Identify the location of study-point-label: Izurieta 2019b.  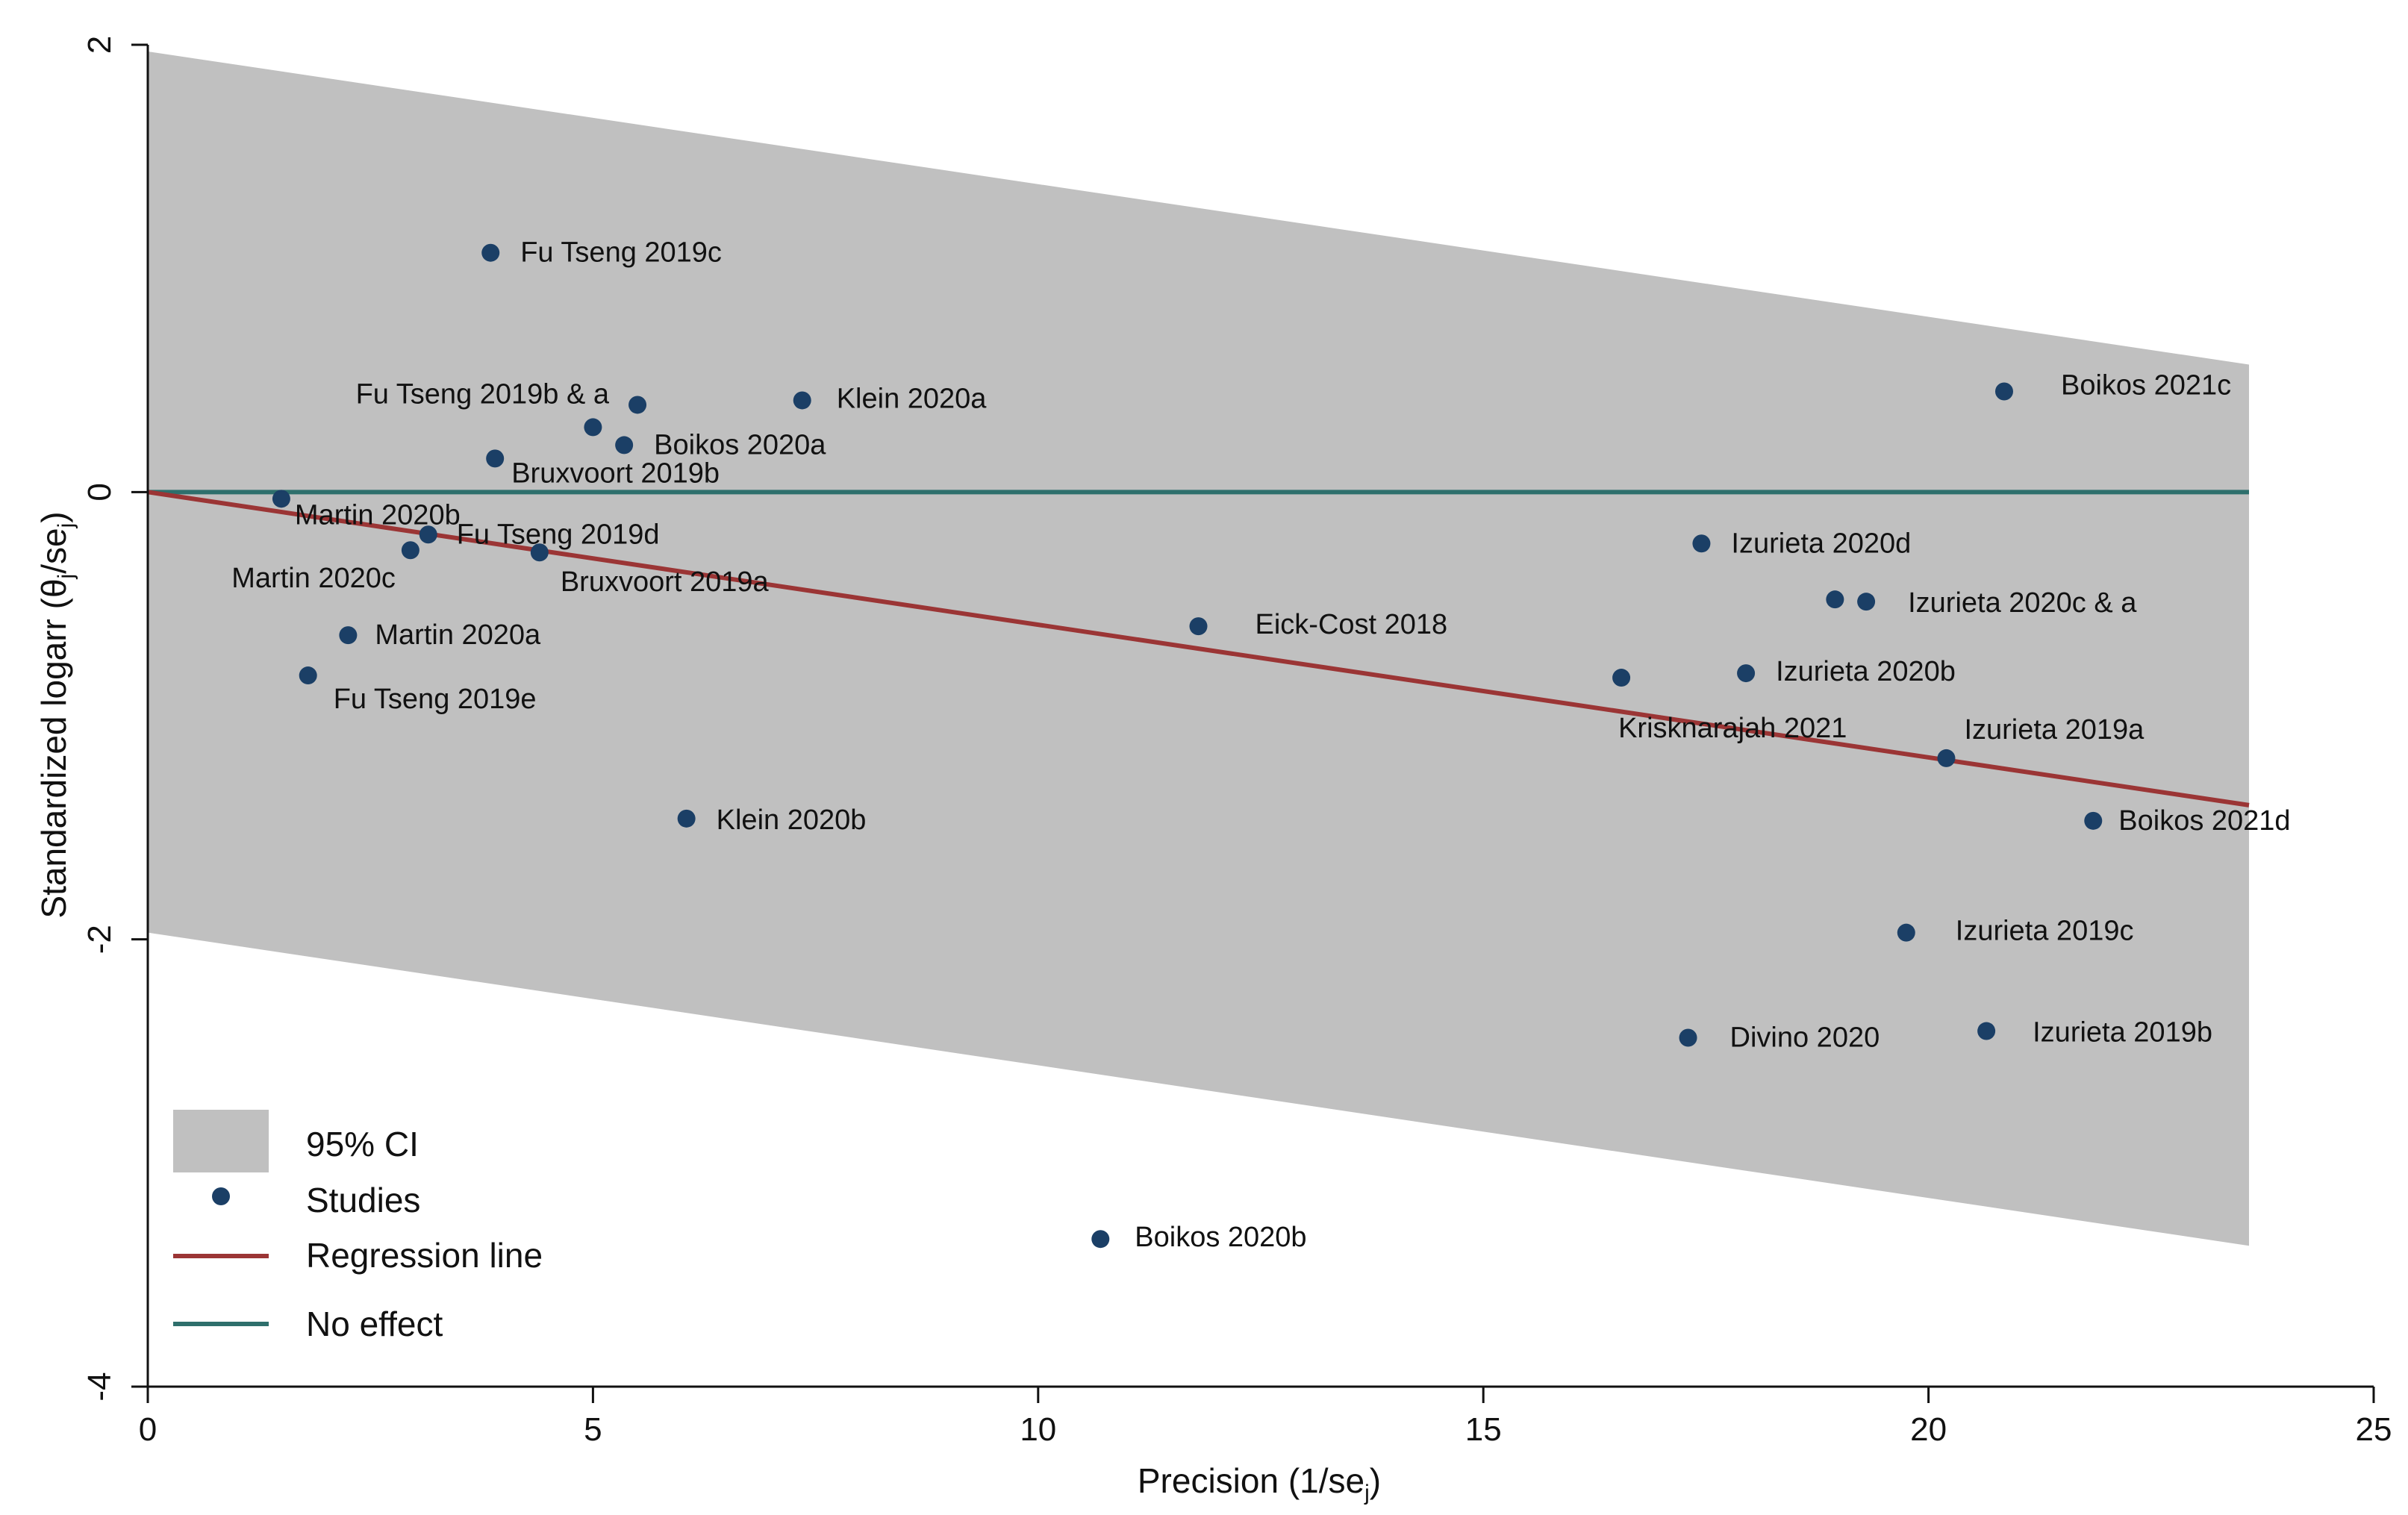
(2122, 1033).